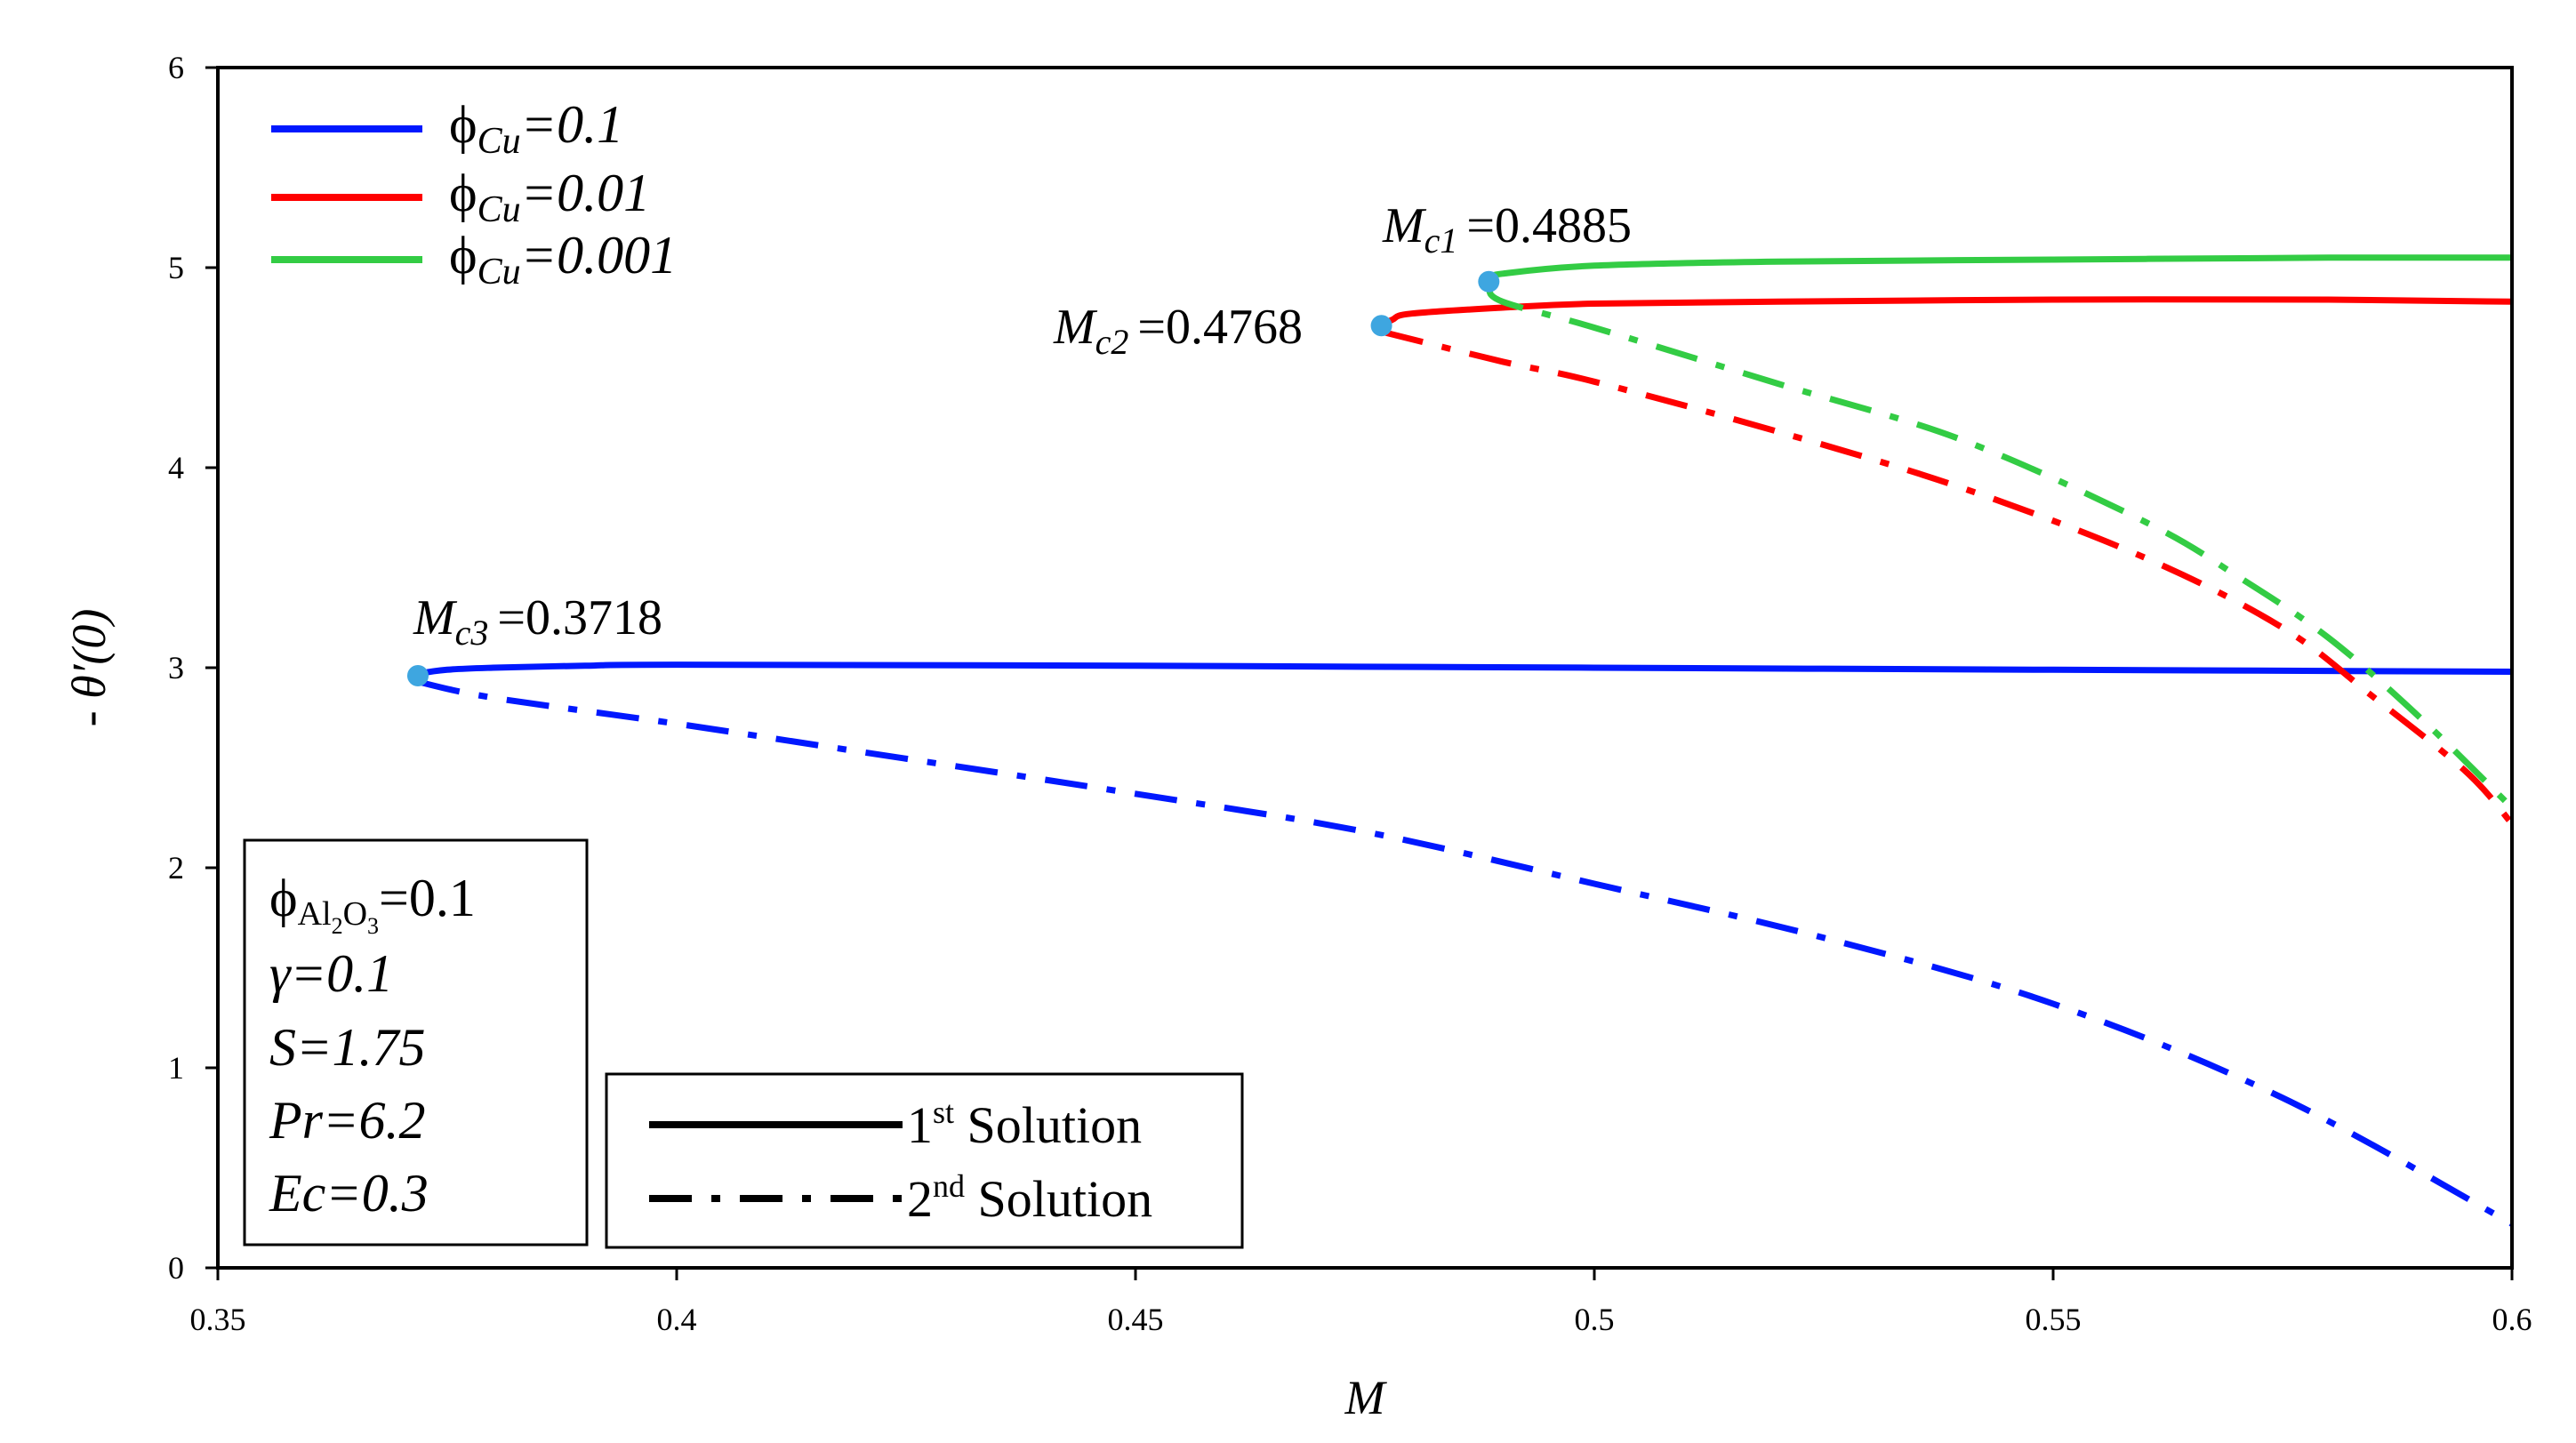 Image resolution: width=2576 pixels, height=1443 pixels. What do you see at coordinates (218, 1319) in the screenshot?
I see `x-tick-label: 0.35` at bounding box center [218, 1319].